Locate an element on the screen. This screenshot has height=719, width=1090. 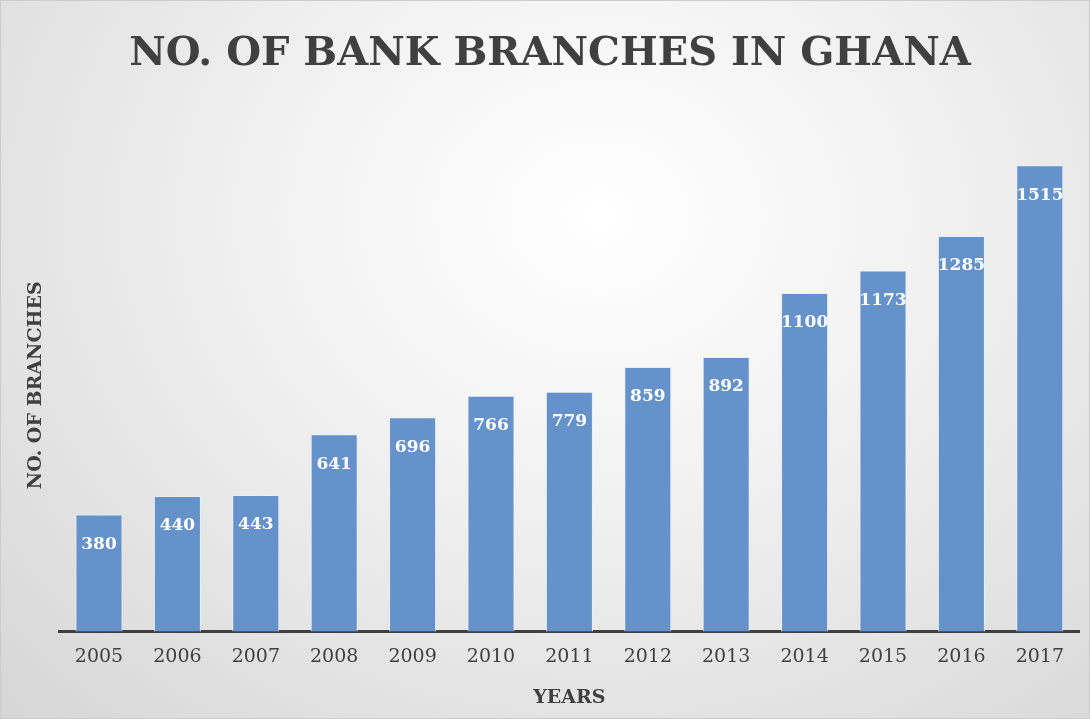
y-axis-title: NO. OF BRANCHES is located at coordinates (34, 385).